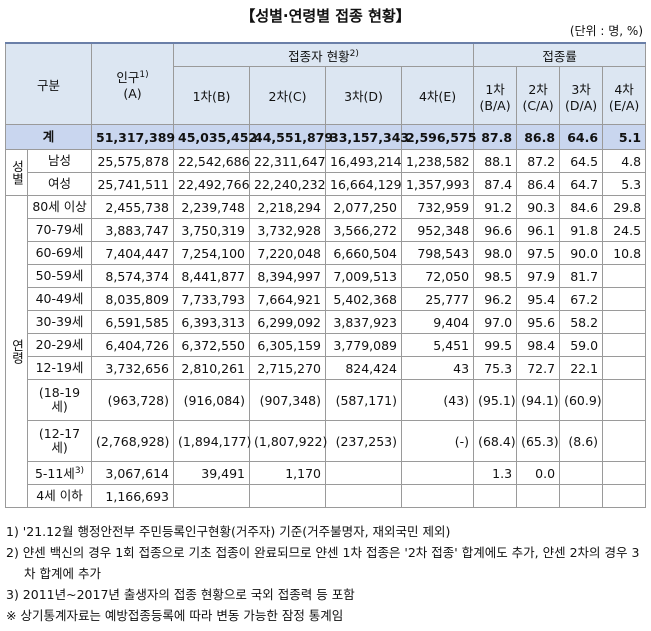  I want to click on header-text: 2차, so click(538, 89).